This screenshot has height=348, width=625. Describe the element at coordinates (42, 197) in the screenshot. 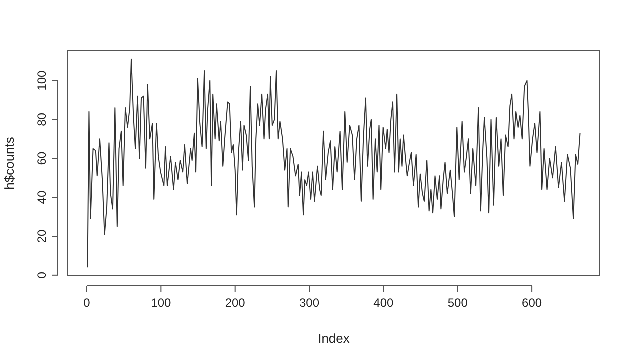

I see `y-tick-label: 40` at that location.